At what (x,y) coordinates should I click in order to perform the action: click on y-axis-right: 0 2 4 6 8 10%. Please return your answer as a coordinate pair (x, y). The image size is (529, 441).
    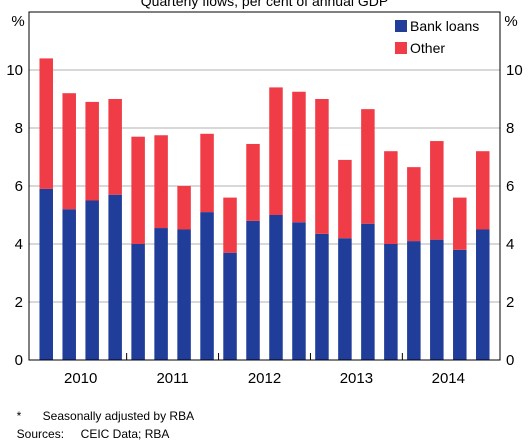
    Looking at the image, I should click on (513, 191).